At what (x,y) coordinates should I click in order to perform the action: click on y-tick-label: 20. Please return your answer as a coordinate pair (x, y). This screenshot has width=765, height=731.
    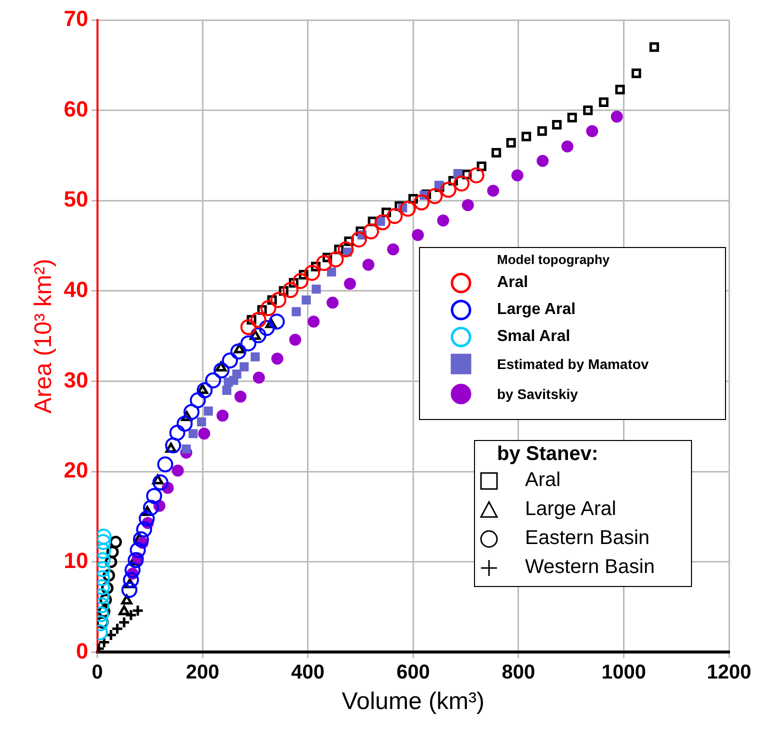
    Looking at the image, I should click on (76, 470).